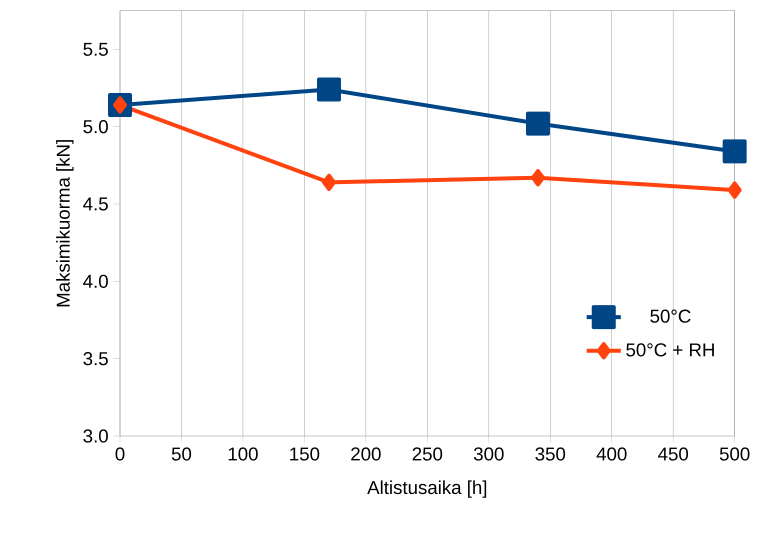  What do you see at coordinates (670, 316) in the screenshot?
I see `legend-label: 50°C` at bounding box center [670, 316].